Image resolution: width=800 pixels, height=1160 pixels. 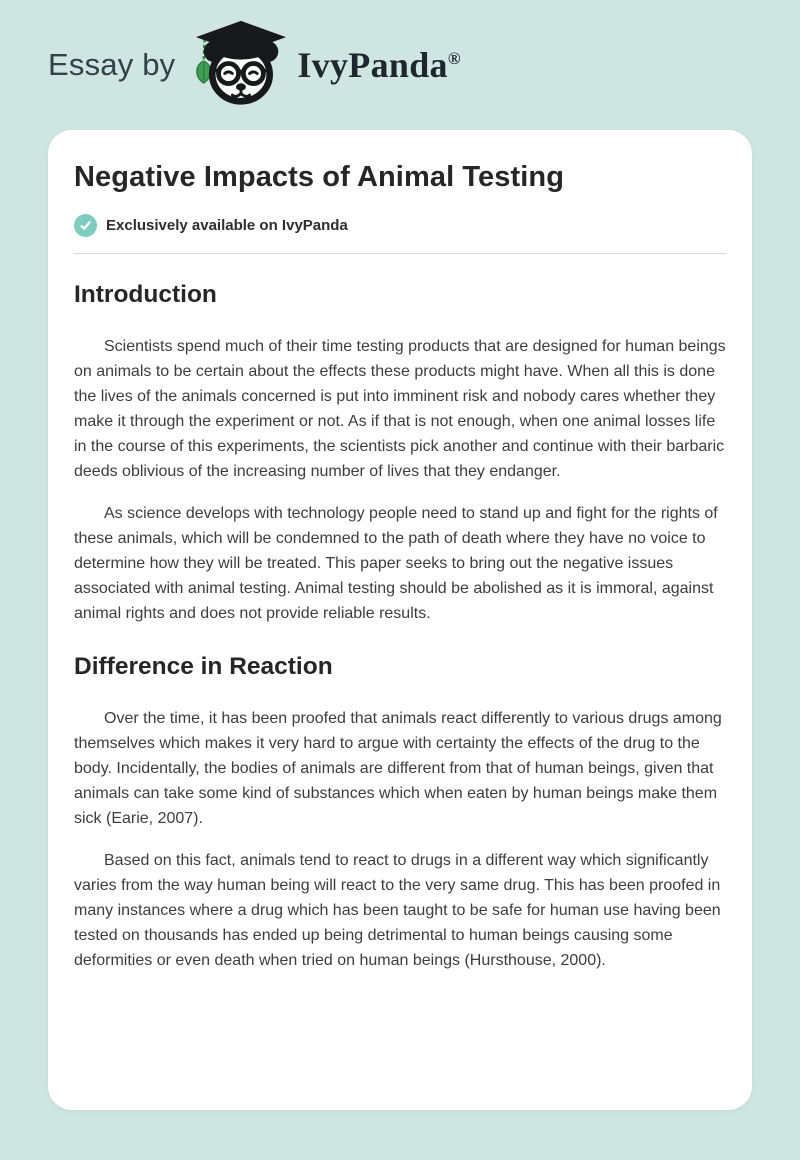 I want to click on brand-name: IvyPanda, so click(x=372, y=65).